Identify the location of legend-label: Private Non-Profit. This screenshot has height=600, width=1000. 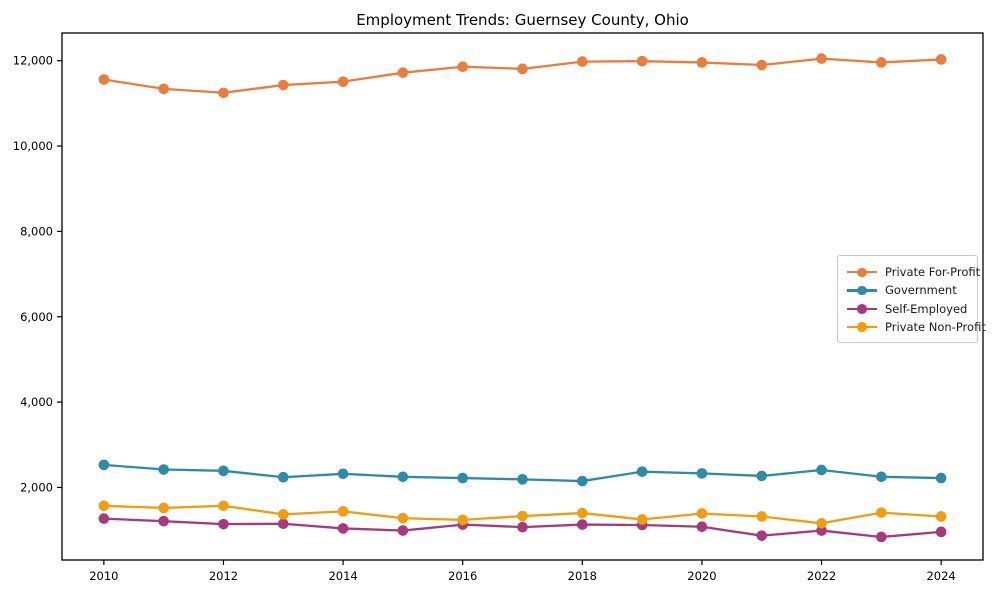
(935, 326).